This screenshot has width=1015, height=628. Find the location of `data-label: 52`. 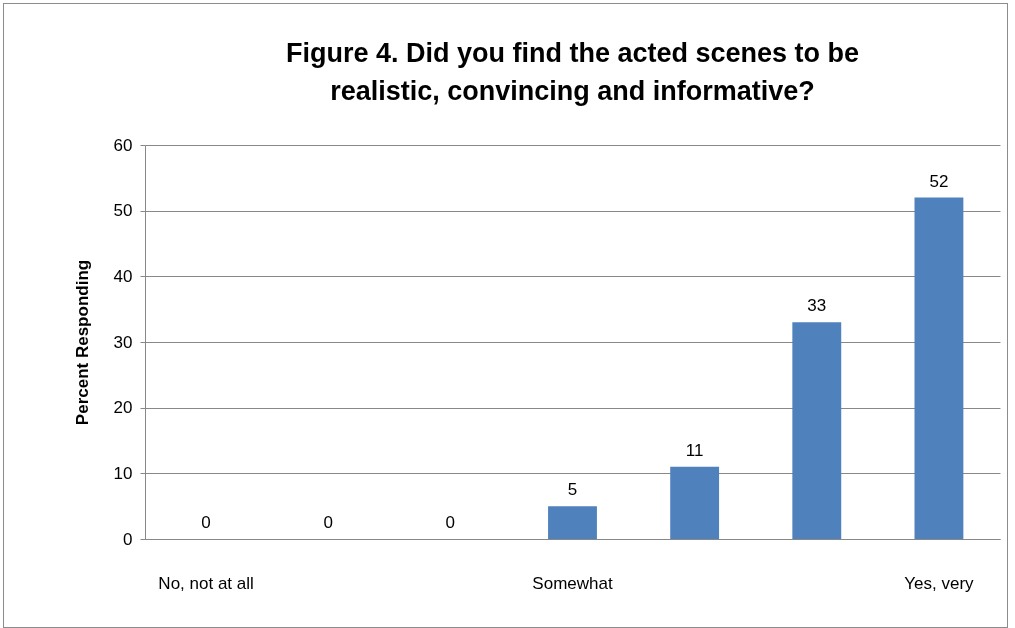

data-label: 52 is located at coordinates (939, 181).